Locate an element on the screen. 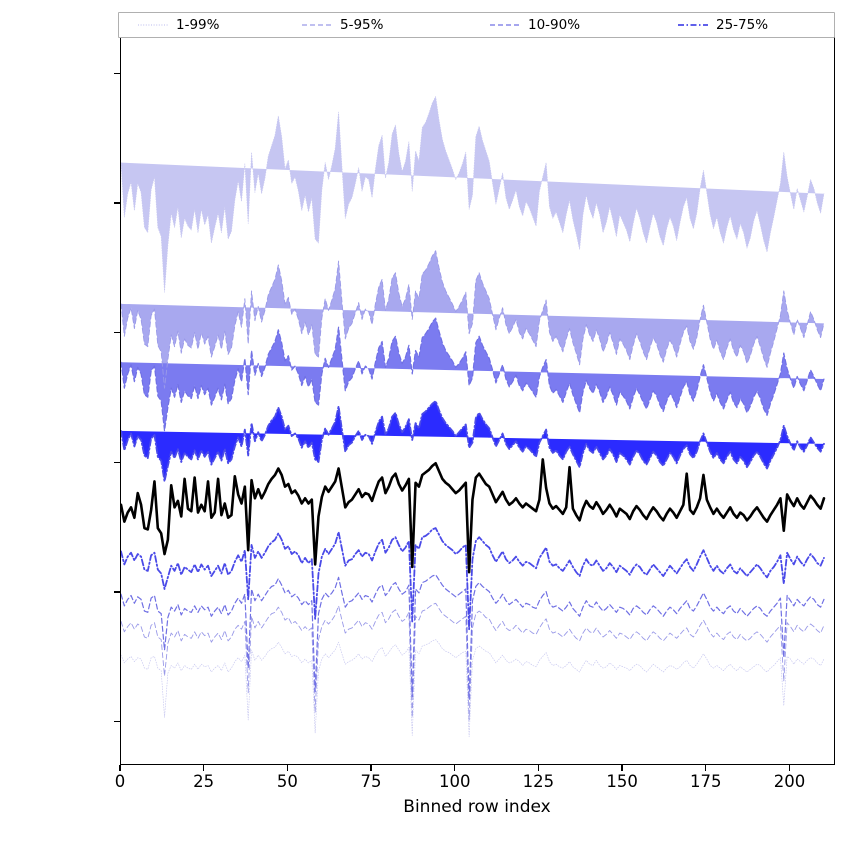  legend: 1-99%5-95%10-90%25-75%Median is located at coordinates (476, 25).